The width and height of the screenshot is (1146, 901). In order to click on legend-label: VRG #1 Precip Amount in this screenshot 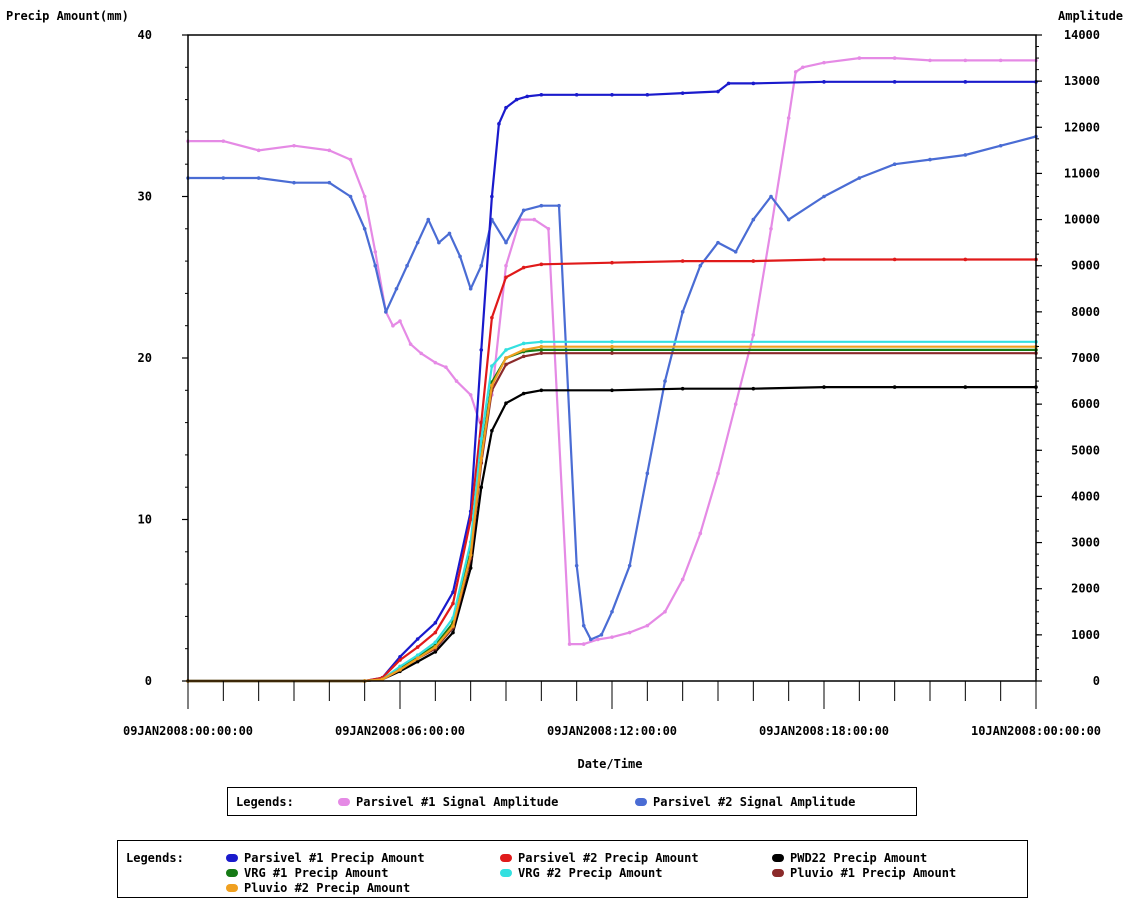, I will do `click(316, 873)`.